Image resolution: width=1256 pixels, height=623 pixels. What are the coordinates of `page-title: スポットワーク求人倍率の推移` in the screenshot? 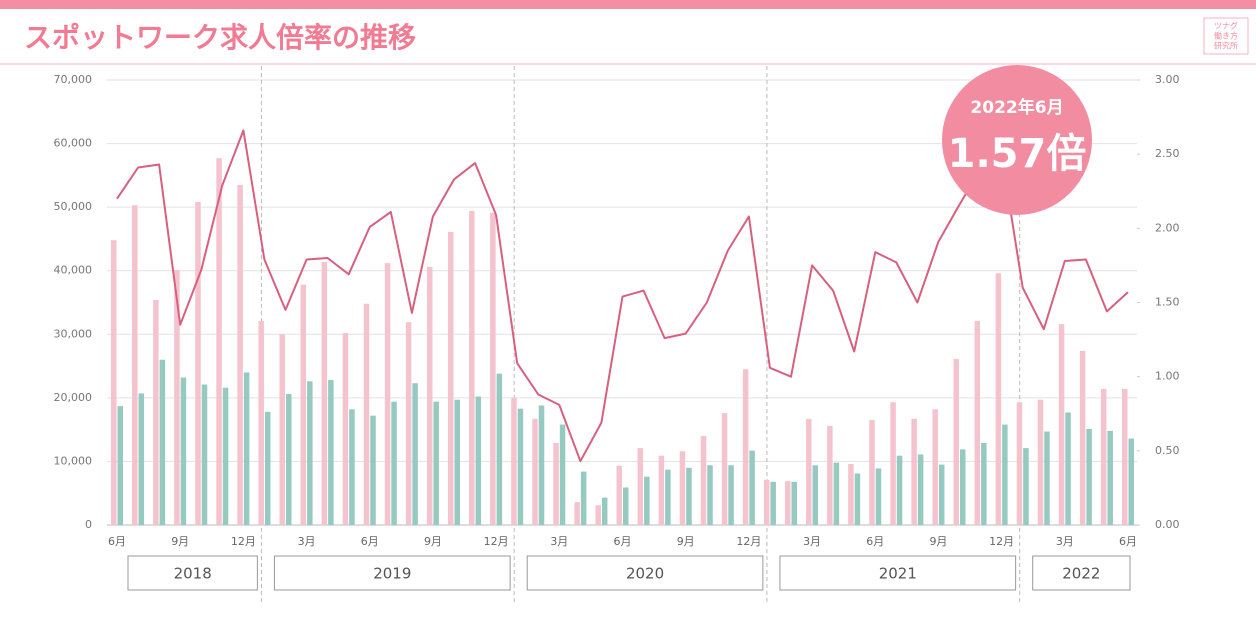 It's located at (220, 37).